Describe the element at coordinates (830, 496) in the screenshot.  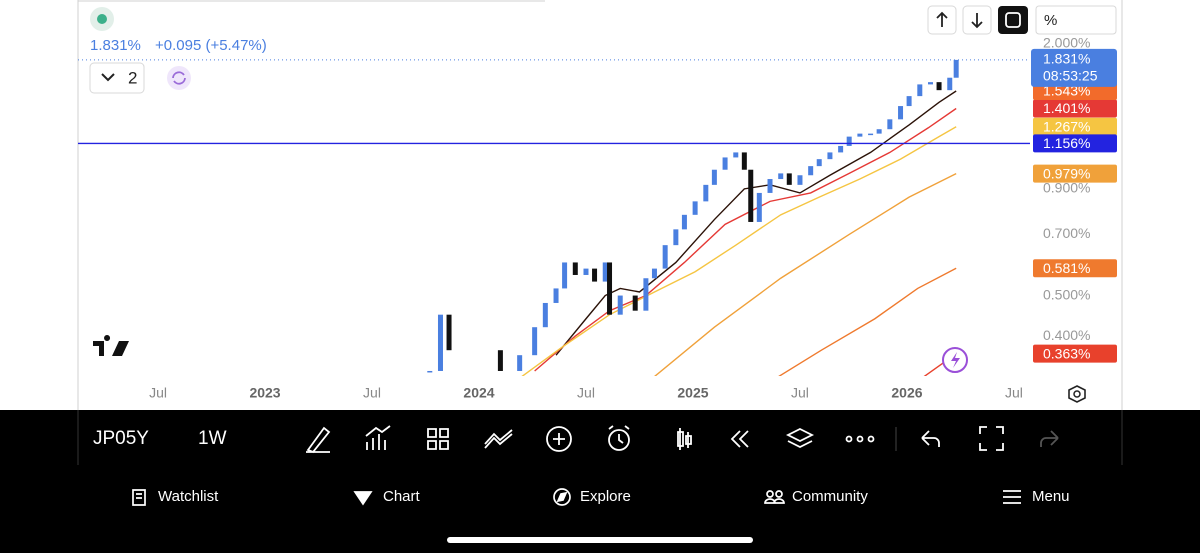
I see `nav-community: Community` at that location.